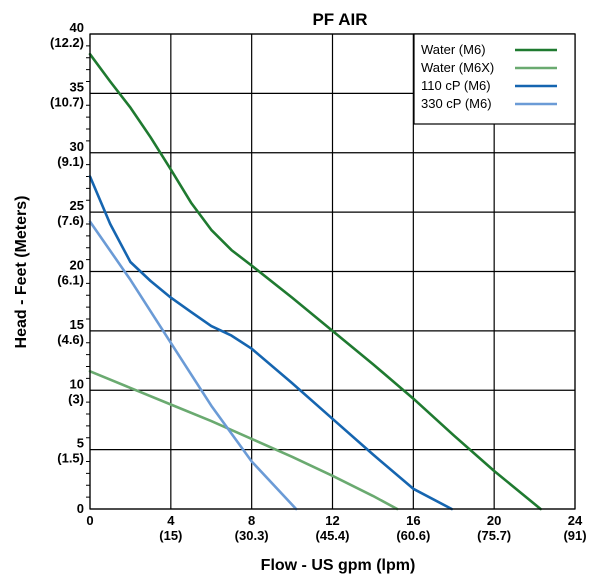 The width and height of the screenshot is (599, 574). Describe the element at coordinates (413, 535) in the screenshot. I see `x-tick-sublabel: (60.6)` at that location.